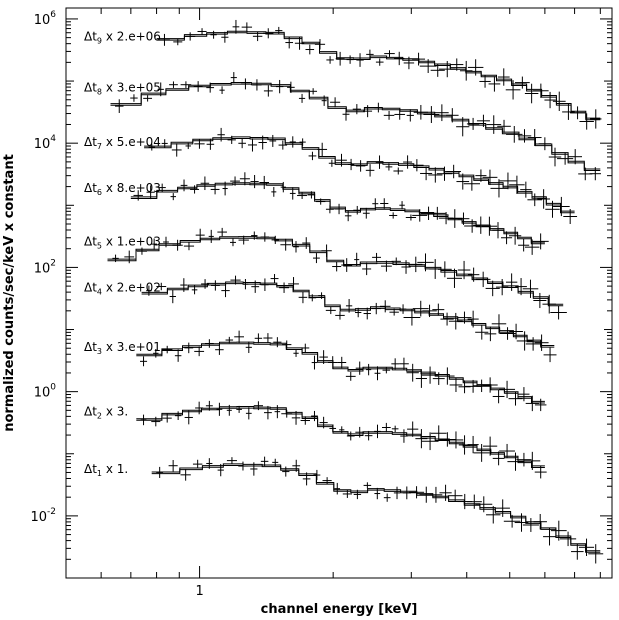  I want to click on x-axis-label: channel energy [keV], so click(339, 609).